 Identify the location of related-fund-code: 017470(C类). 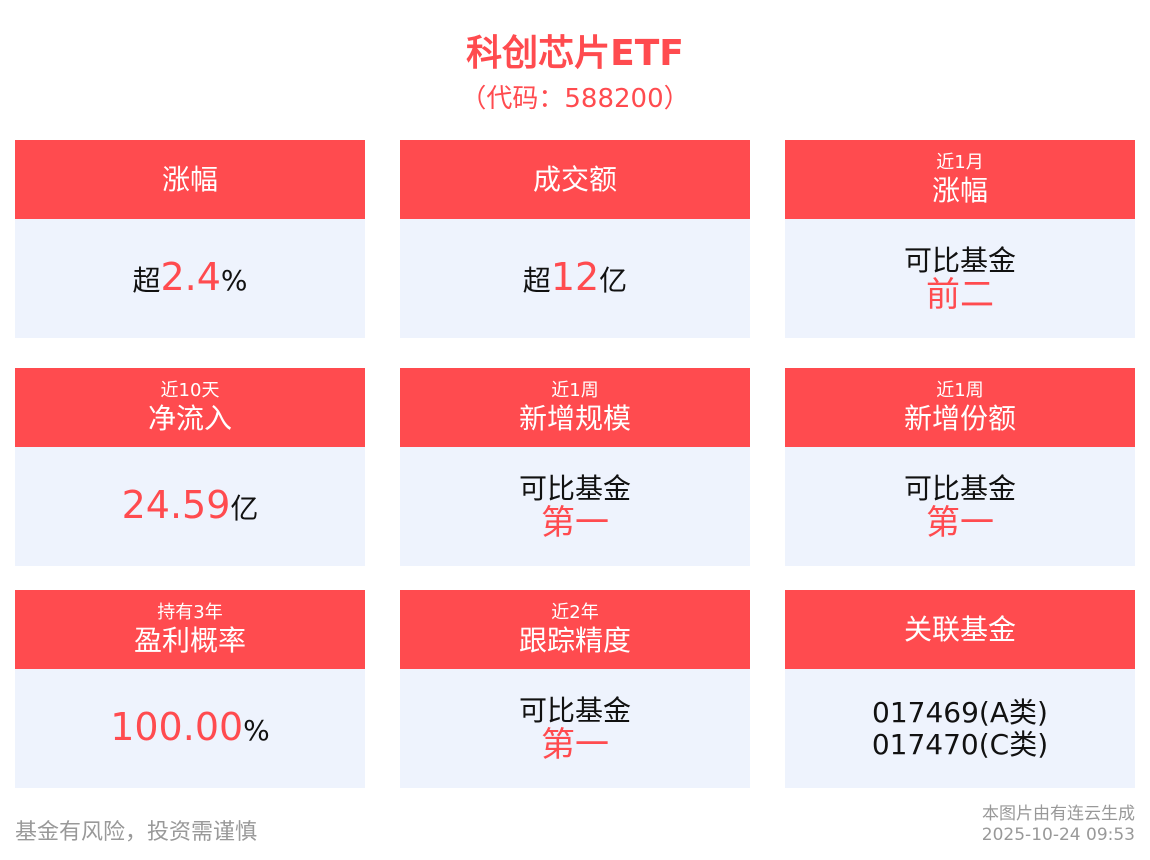
(960, 744).